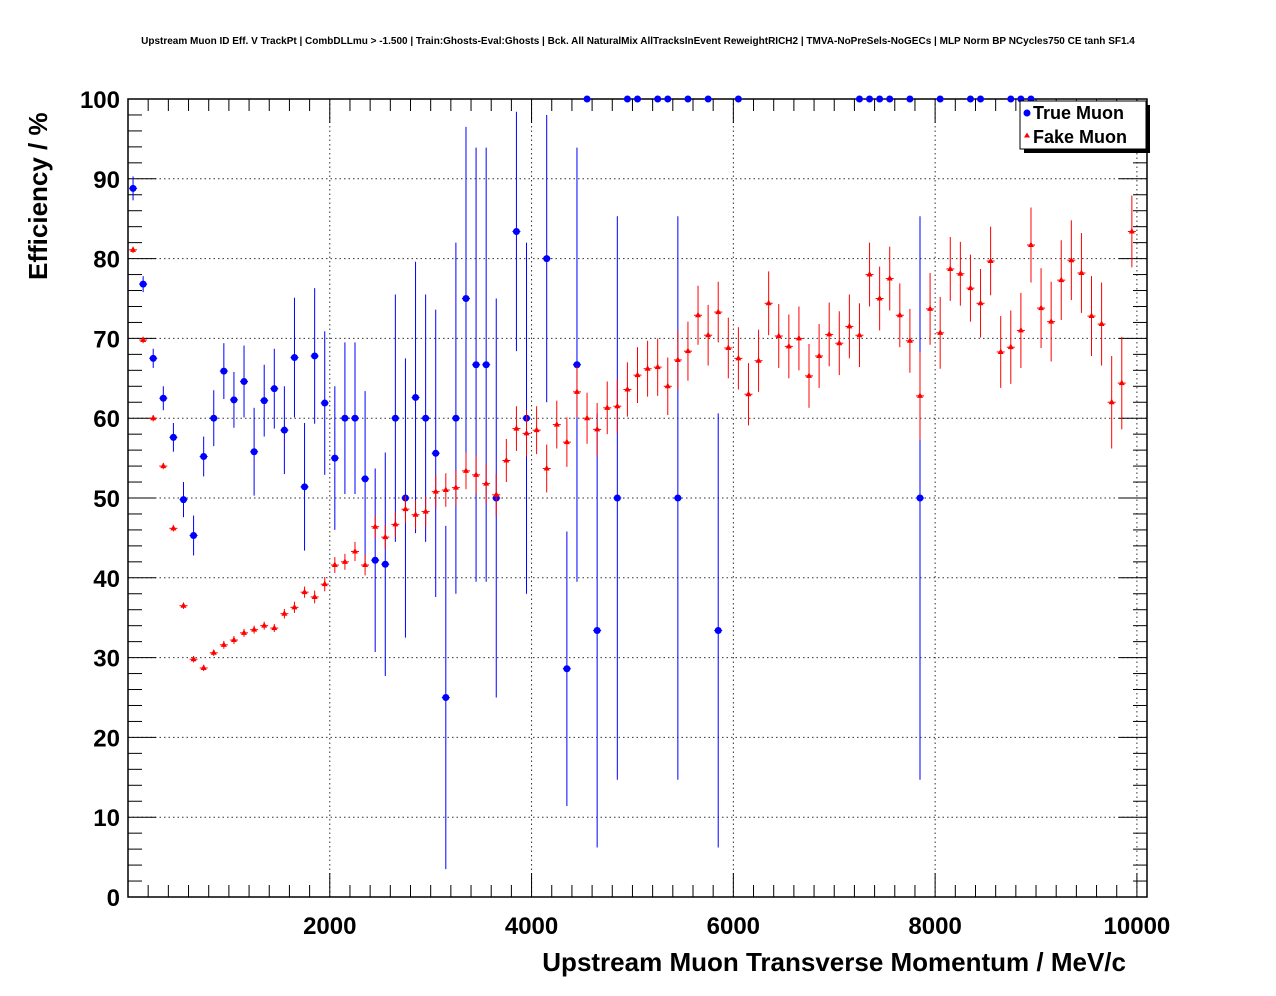 The image size is (1276, 996). What do you see at coordinates (106, 659) in the screenshot?
I see `y-tick-label: 30` at bounding box center [106, 659].